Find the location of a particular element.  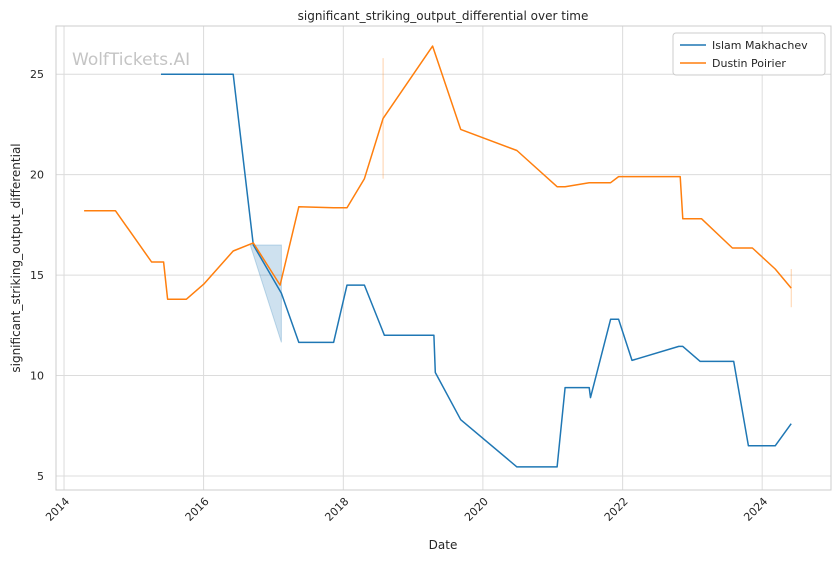

x-tick-label: 2024 is located at coordinates (755, 509).